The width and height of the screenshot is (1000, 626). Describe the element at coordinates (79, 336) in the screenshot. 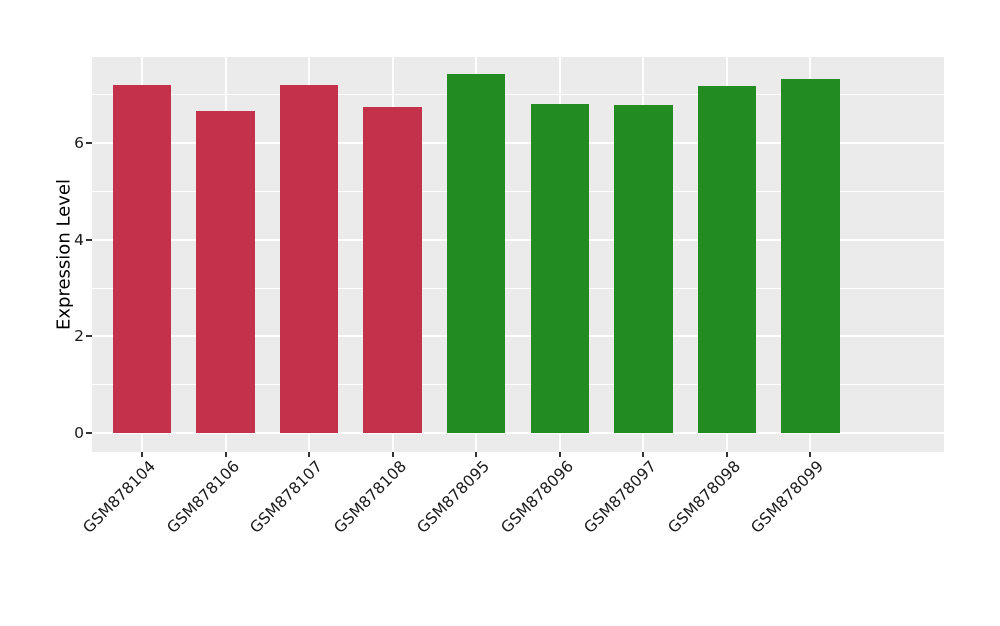

I see `y-tick-label: 2` at that location.